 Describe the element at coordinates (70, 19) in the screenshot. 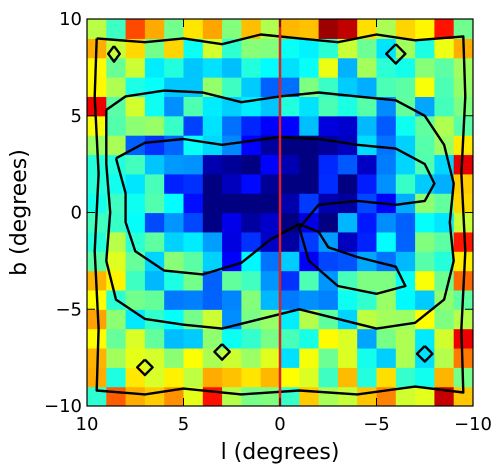

I see `y-tick-label: 10` at that location.